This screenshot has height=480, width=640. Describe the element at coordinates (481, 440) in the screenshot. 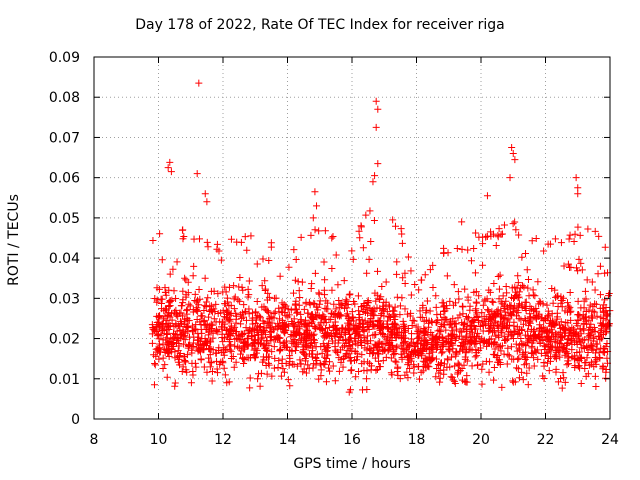

I see `x-tick-label: 20` at that location.